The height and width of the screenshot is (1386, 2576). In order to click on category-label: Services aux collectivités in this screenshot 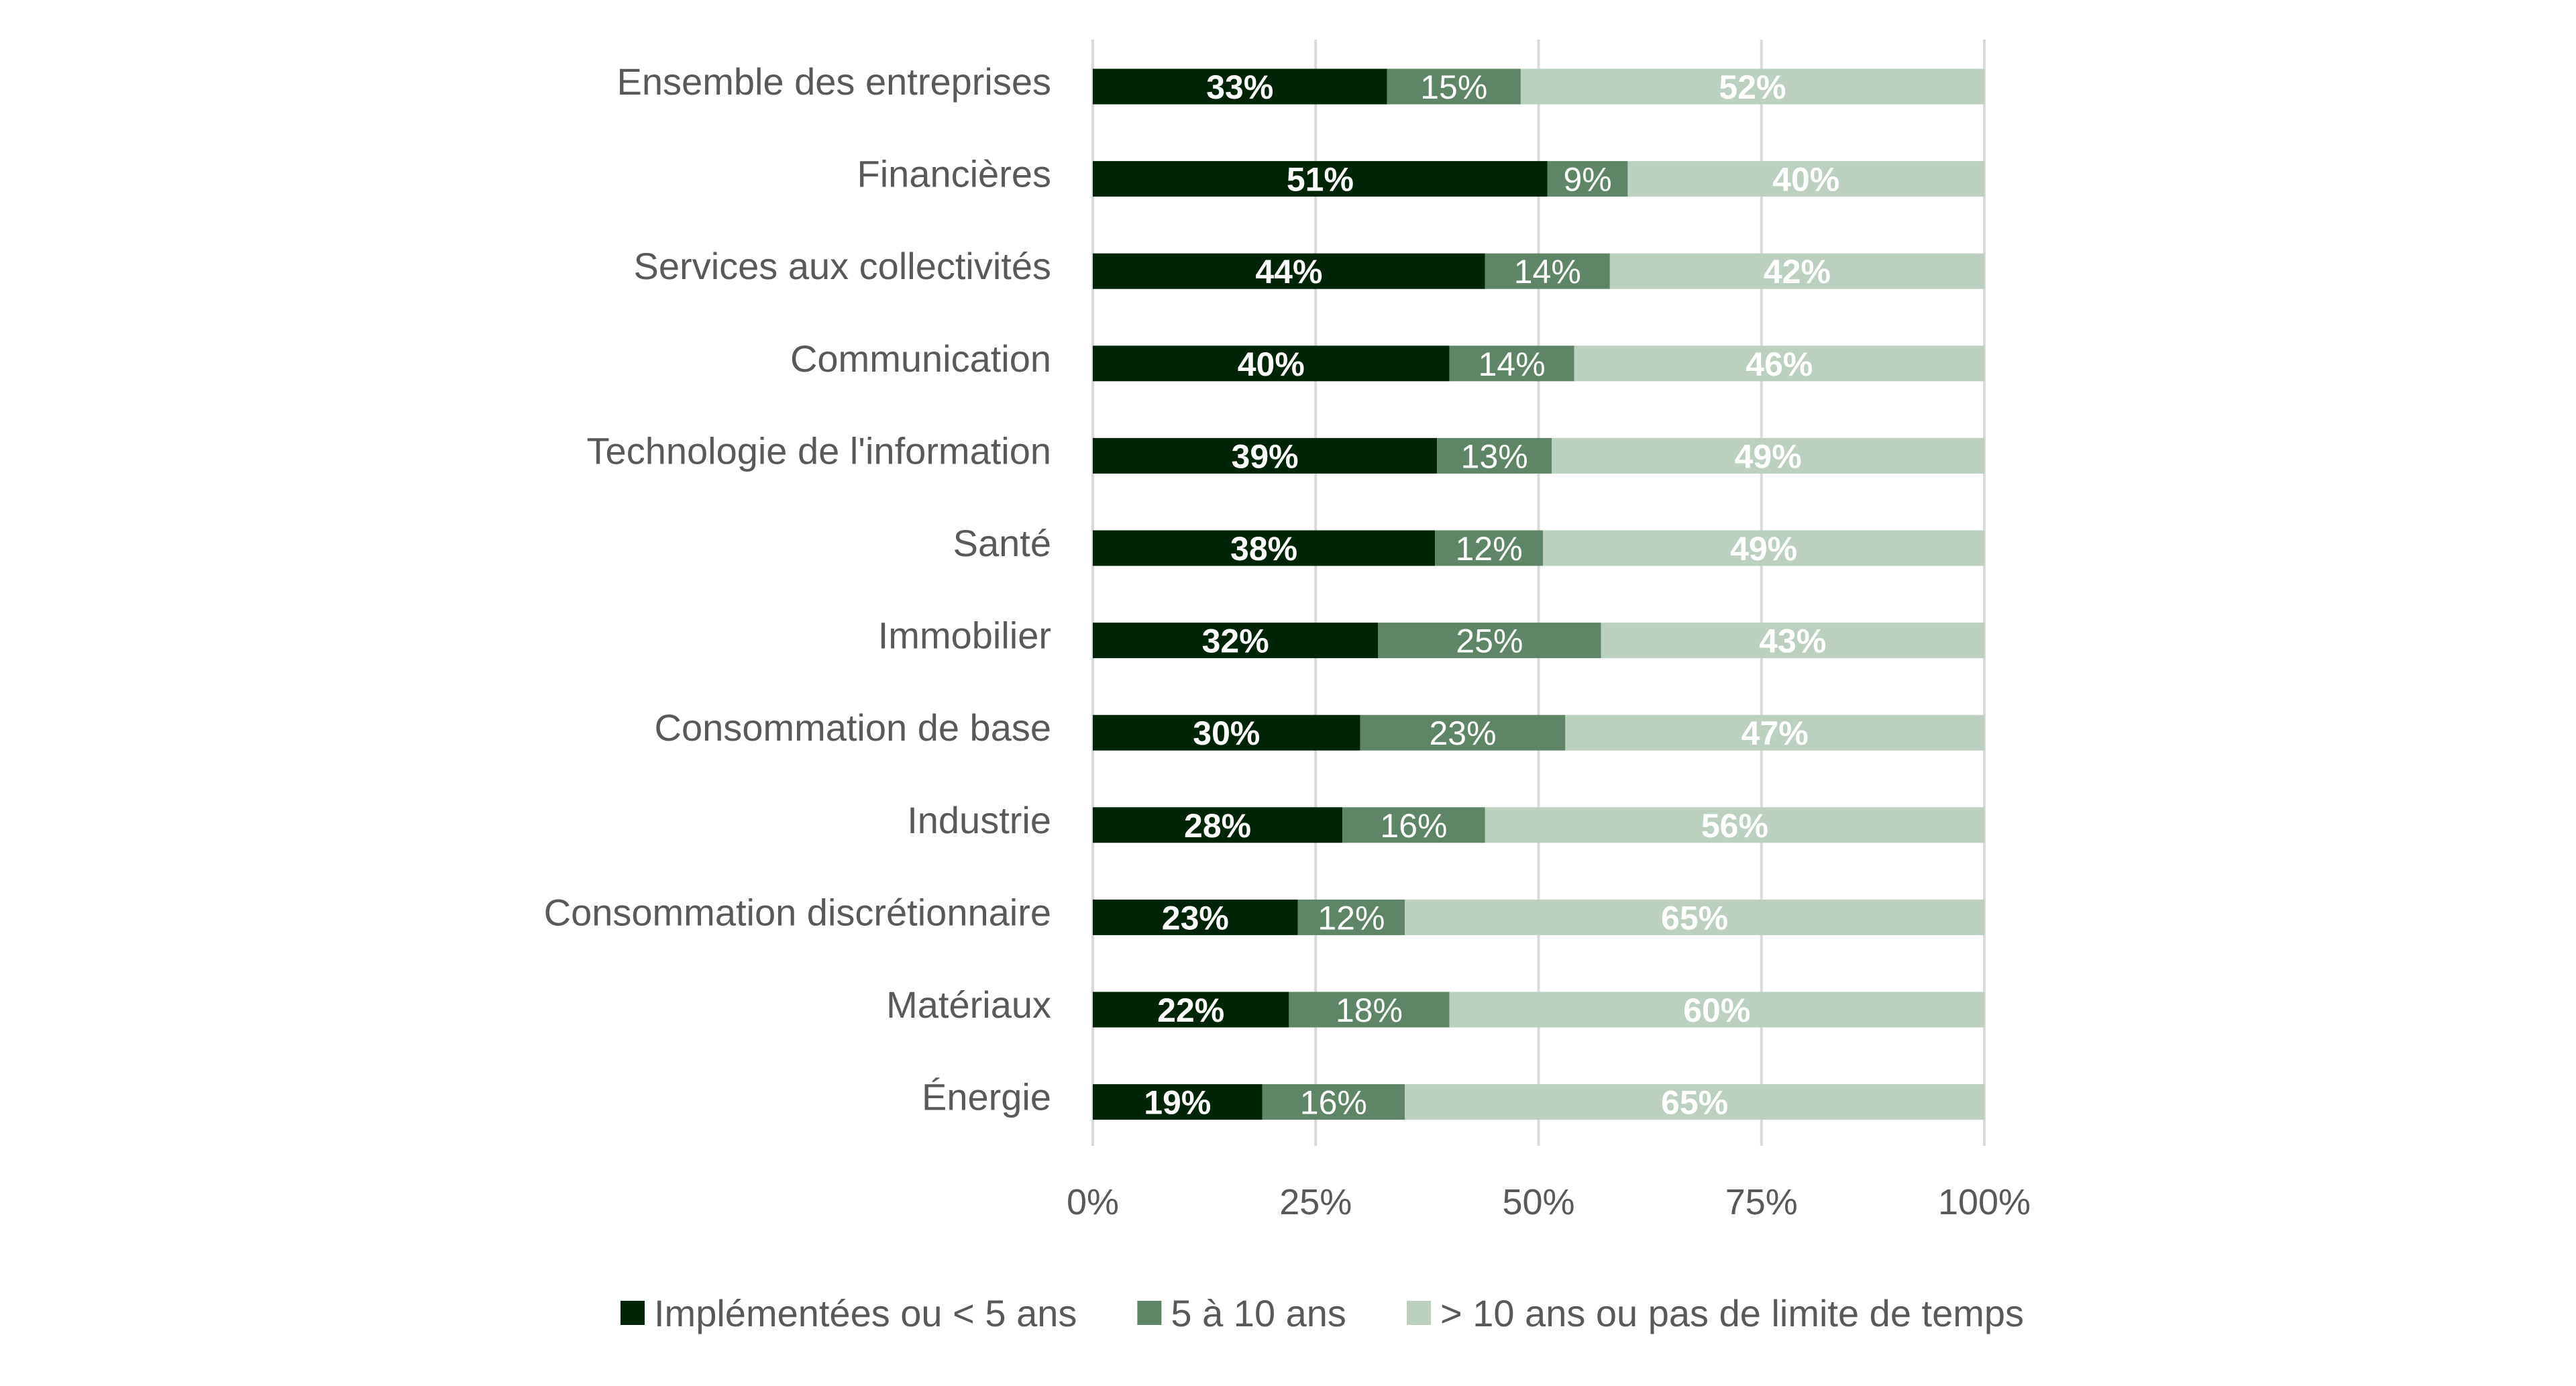, I will do `click(842, 266)`.